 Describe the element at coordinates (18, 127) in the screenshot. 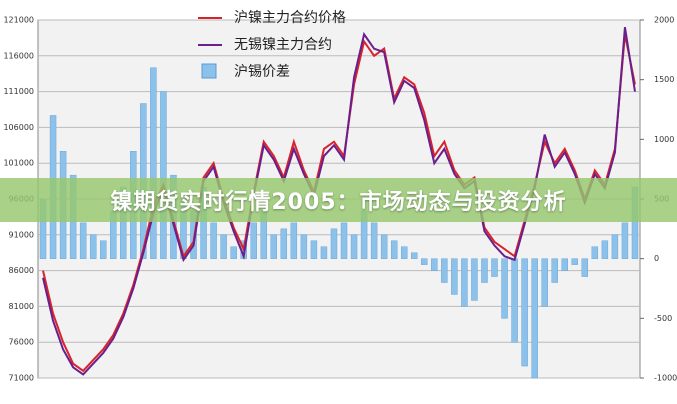

I see `y-tick-label: 106000` at that location.